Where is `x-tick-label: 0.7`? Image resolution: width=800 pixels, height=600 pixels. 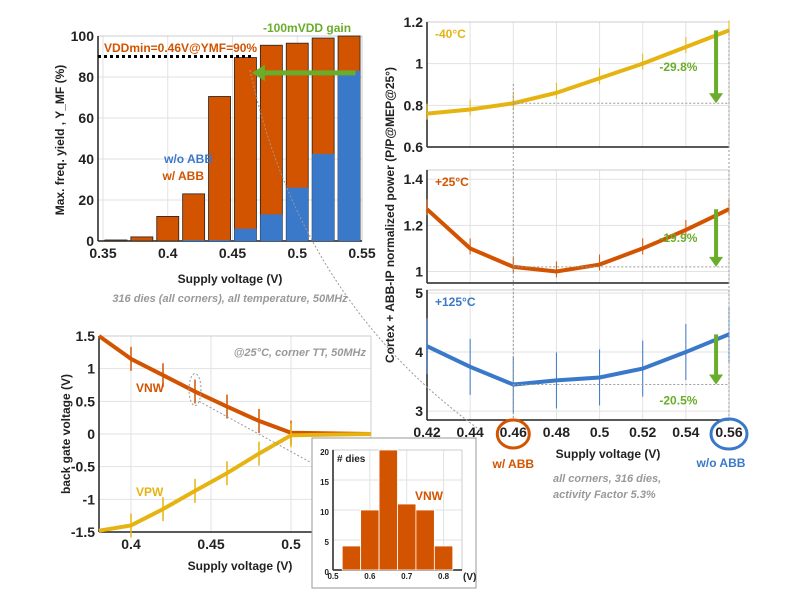
x-tick-label: 0.7 is located at coordinates (407, 576).